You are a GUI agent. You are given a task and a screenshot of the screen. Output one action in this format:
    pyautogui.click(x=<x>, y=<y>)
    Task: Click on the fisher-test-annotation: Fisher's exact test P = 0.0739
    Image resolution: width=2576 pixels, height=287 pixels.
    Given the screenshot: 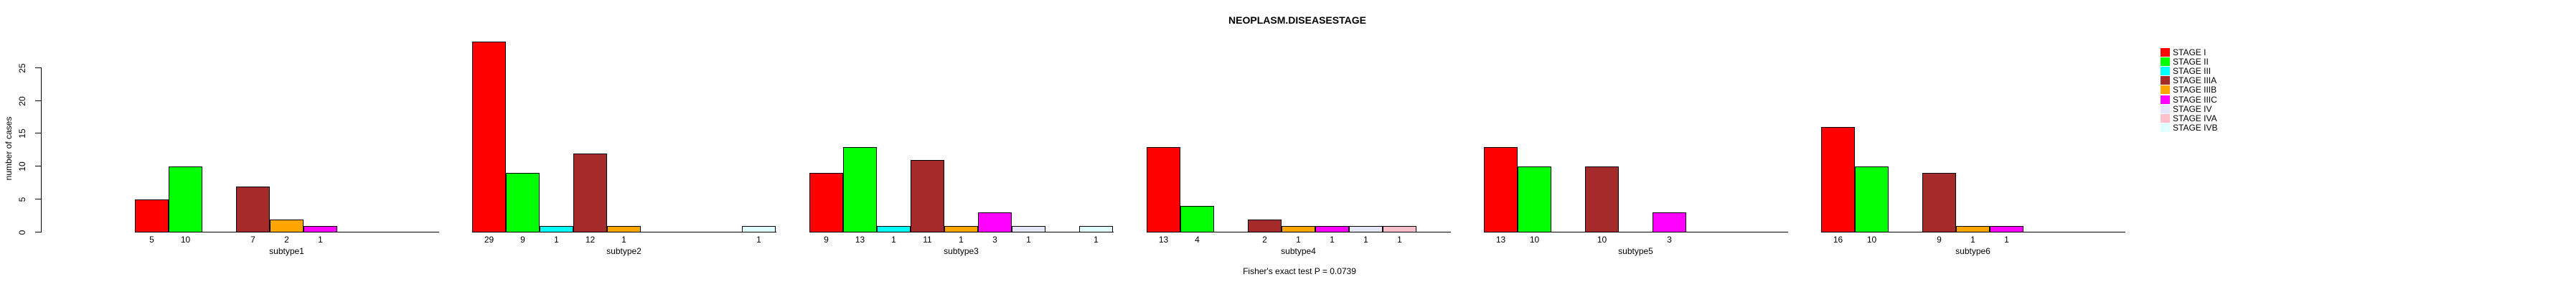 What is the action you would take?
    pyautogui.click(x=1299, y=271)
    